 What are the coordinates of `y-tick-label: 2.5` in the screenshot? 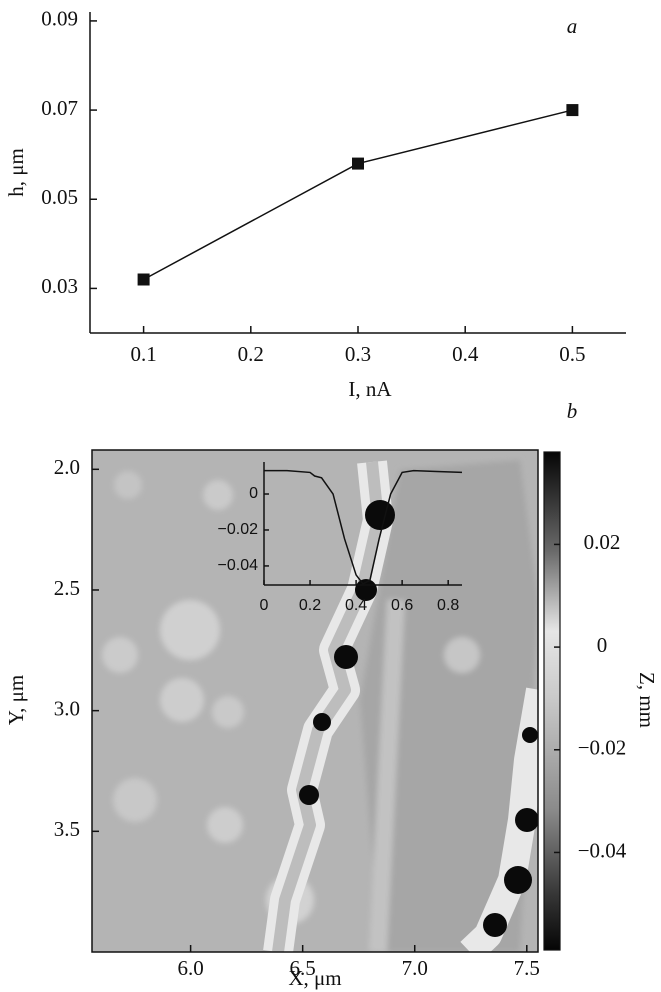 It's located at (67, 588).